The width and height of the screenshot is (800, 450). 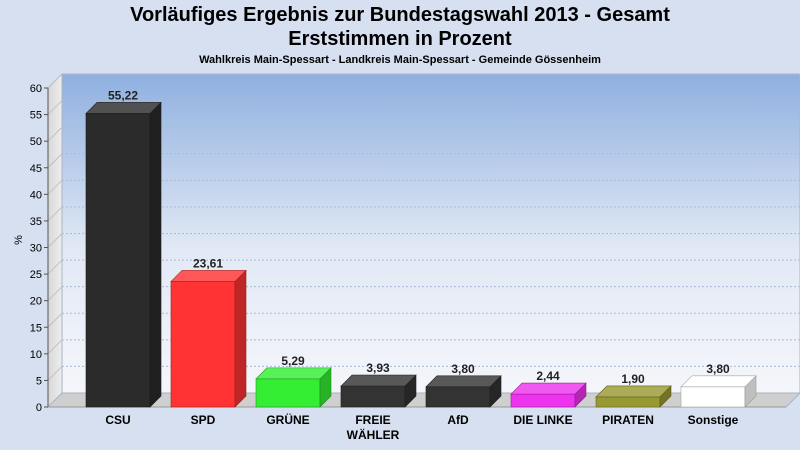 I want to click on y-tick-label: 40, so click(x=36, y=195).